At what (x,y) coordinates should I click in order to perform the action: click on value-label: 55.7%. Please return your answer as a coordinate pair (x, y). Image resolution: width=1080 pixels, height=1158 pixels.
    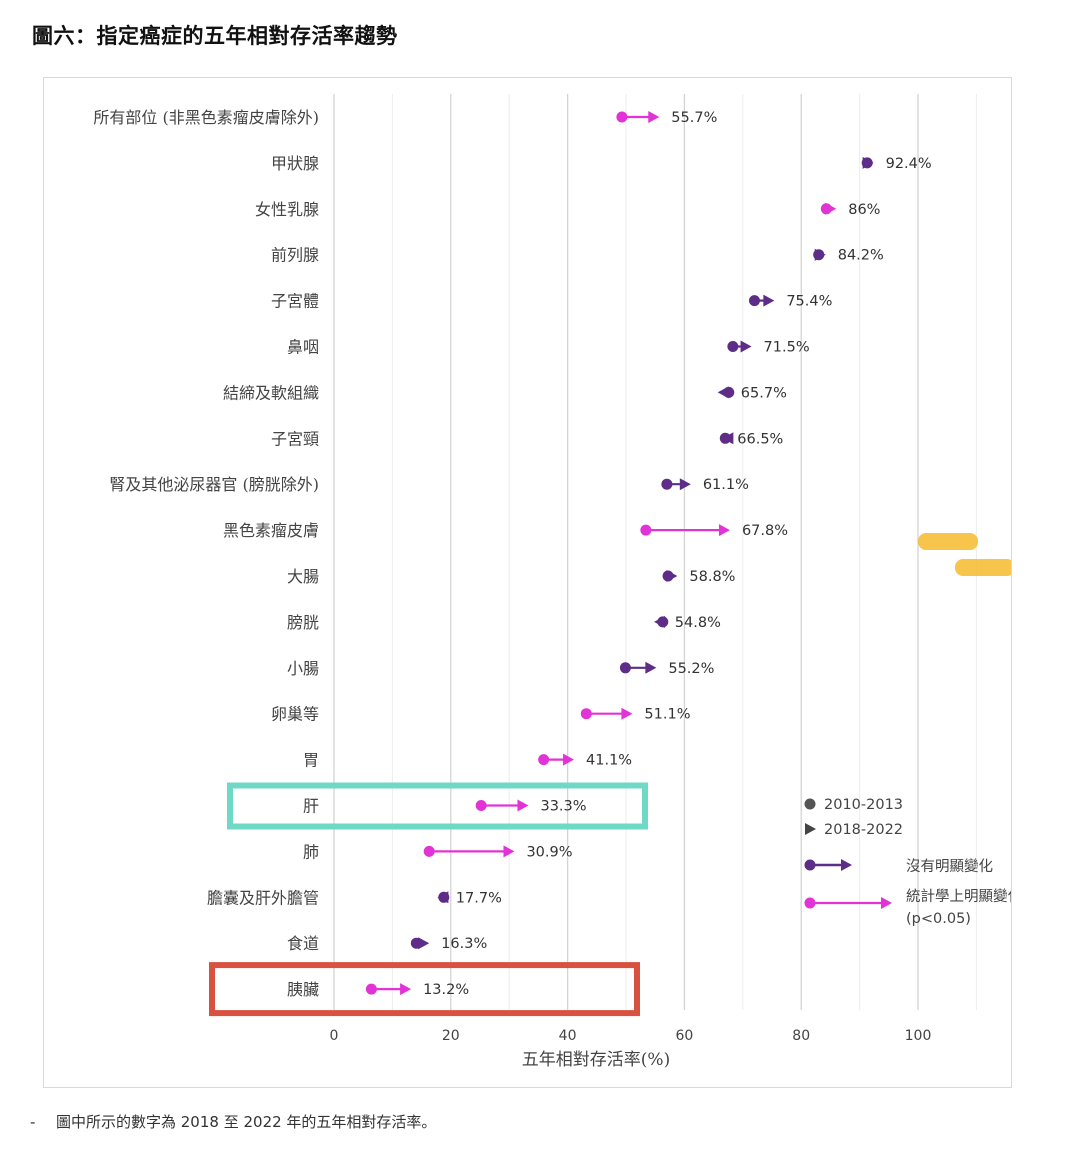
    Looking at the image, I should click on (694, 118).